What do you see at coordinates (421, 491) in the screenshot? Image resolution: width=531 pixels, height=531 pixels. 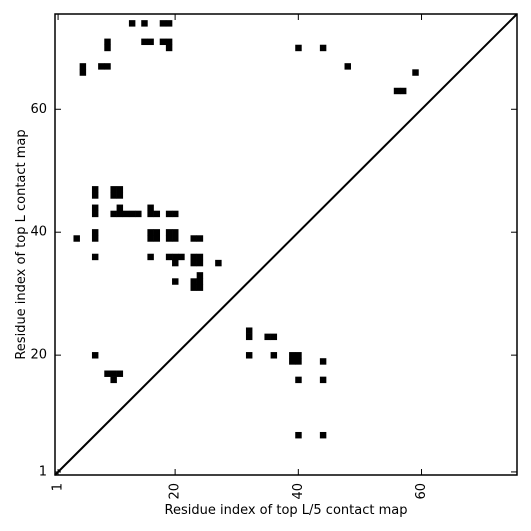 I see `x-tick-label: 60` at bounding box center [421, 491].